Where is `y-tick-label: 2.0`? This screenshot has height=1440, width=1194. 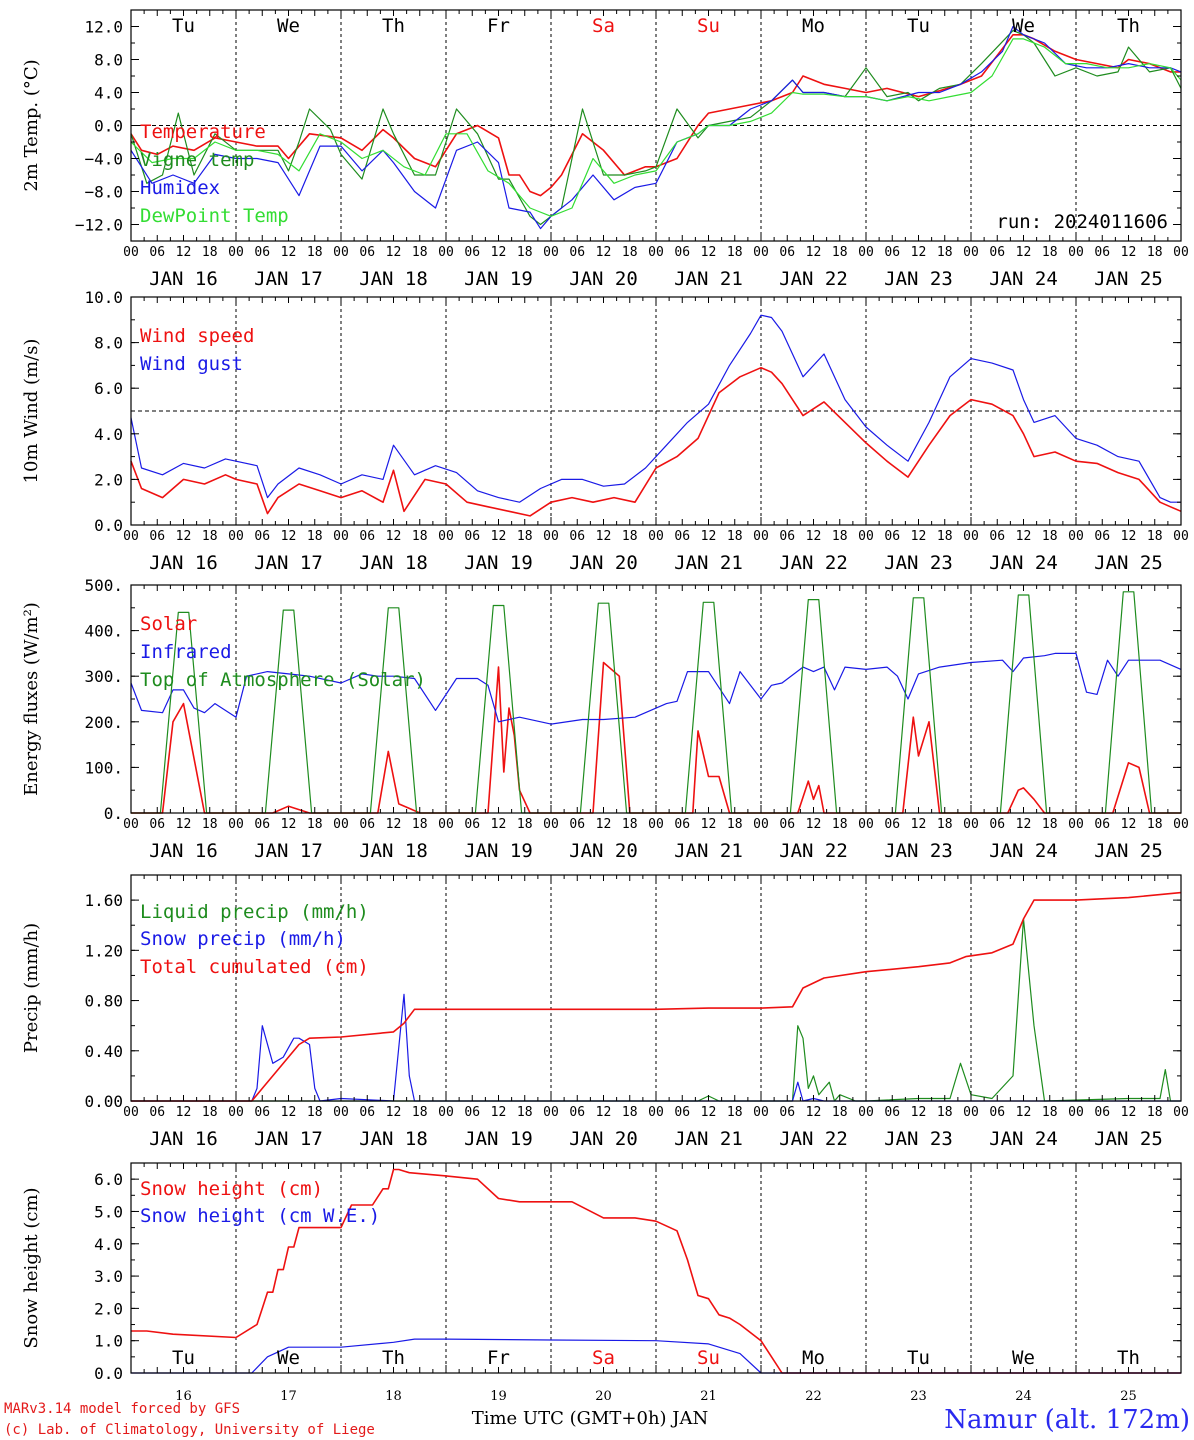
y-tick-label: 2.0 is located at coordinates (108, 1308).